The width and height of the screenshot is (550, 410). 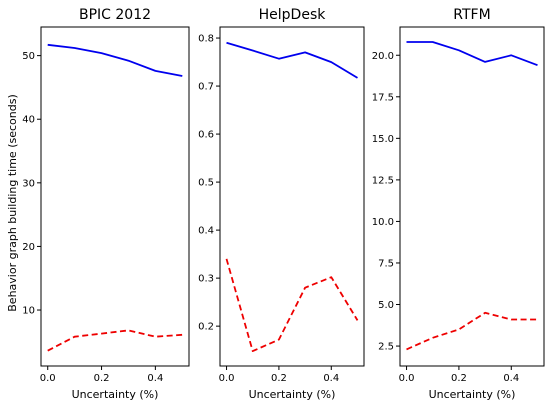 What do you see at coordinates (28, 183) in the screenshot?
I see `y-tick-label-bpic-2012: 30` at bounding box center [28, 183].